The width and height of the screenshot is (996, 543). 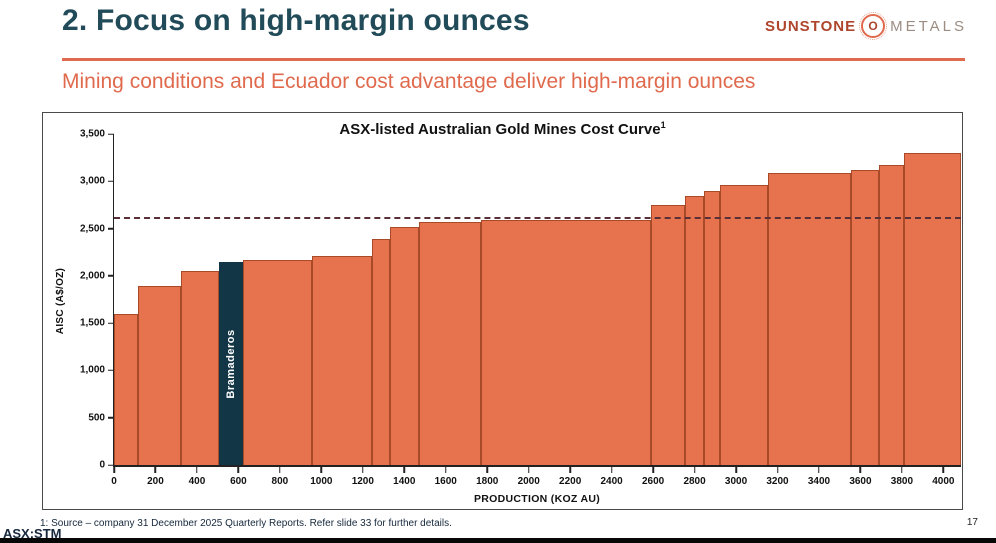 What do you see at coordinates (92, 276) in the screenshot?
I see `y-tick-label: 2,000` at bounding box center [92, 276].